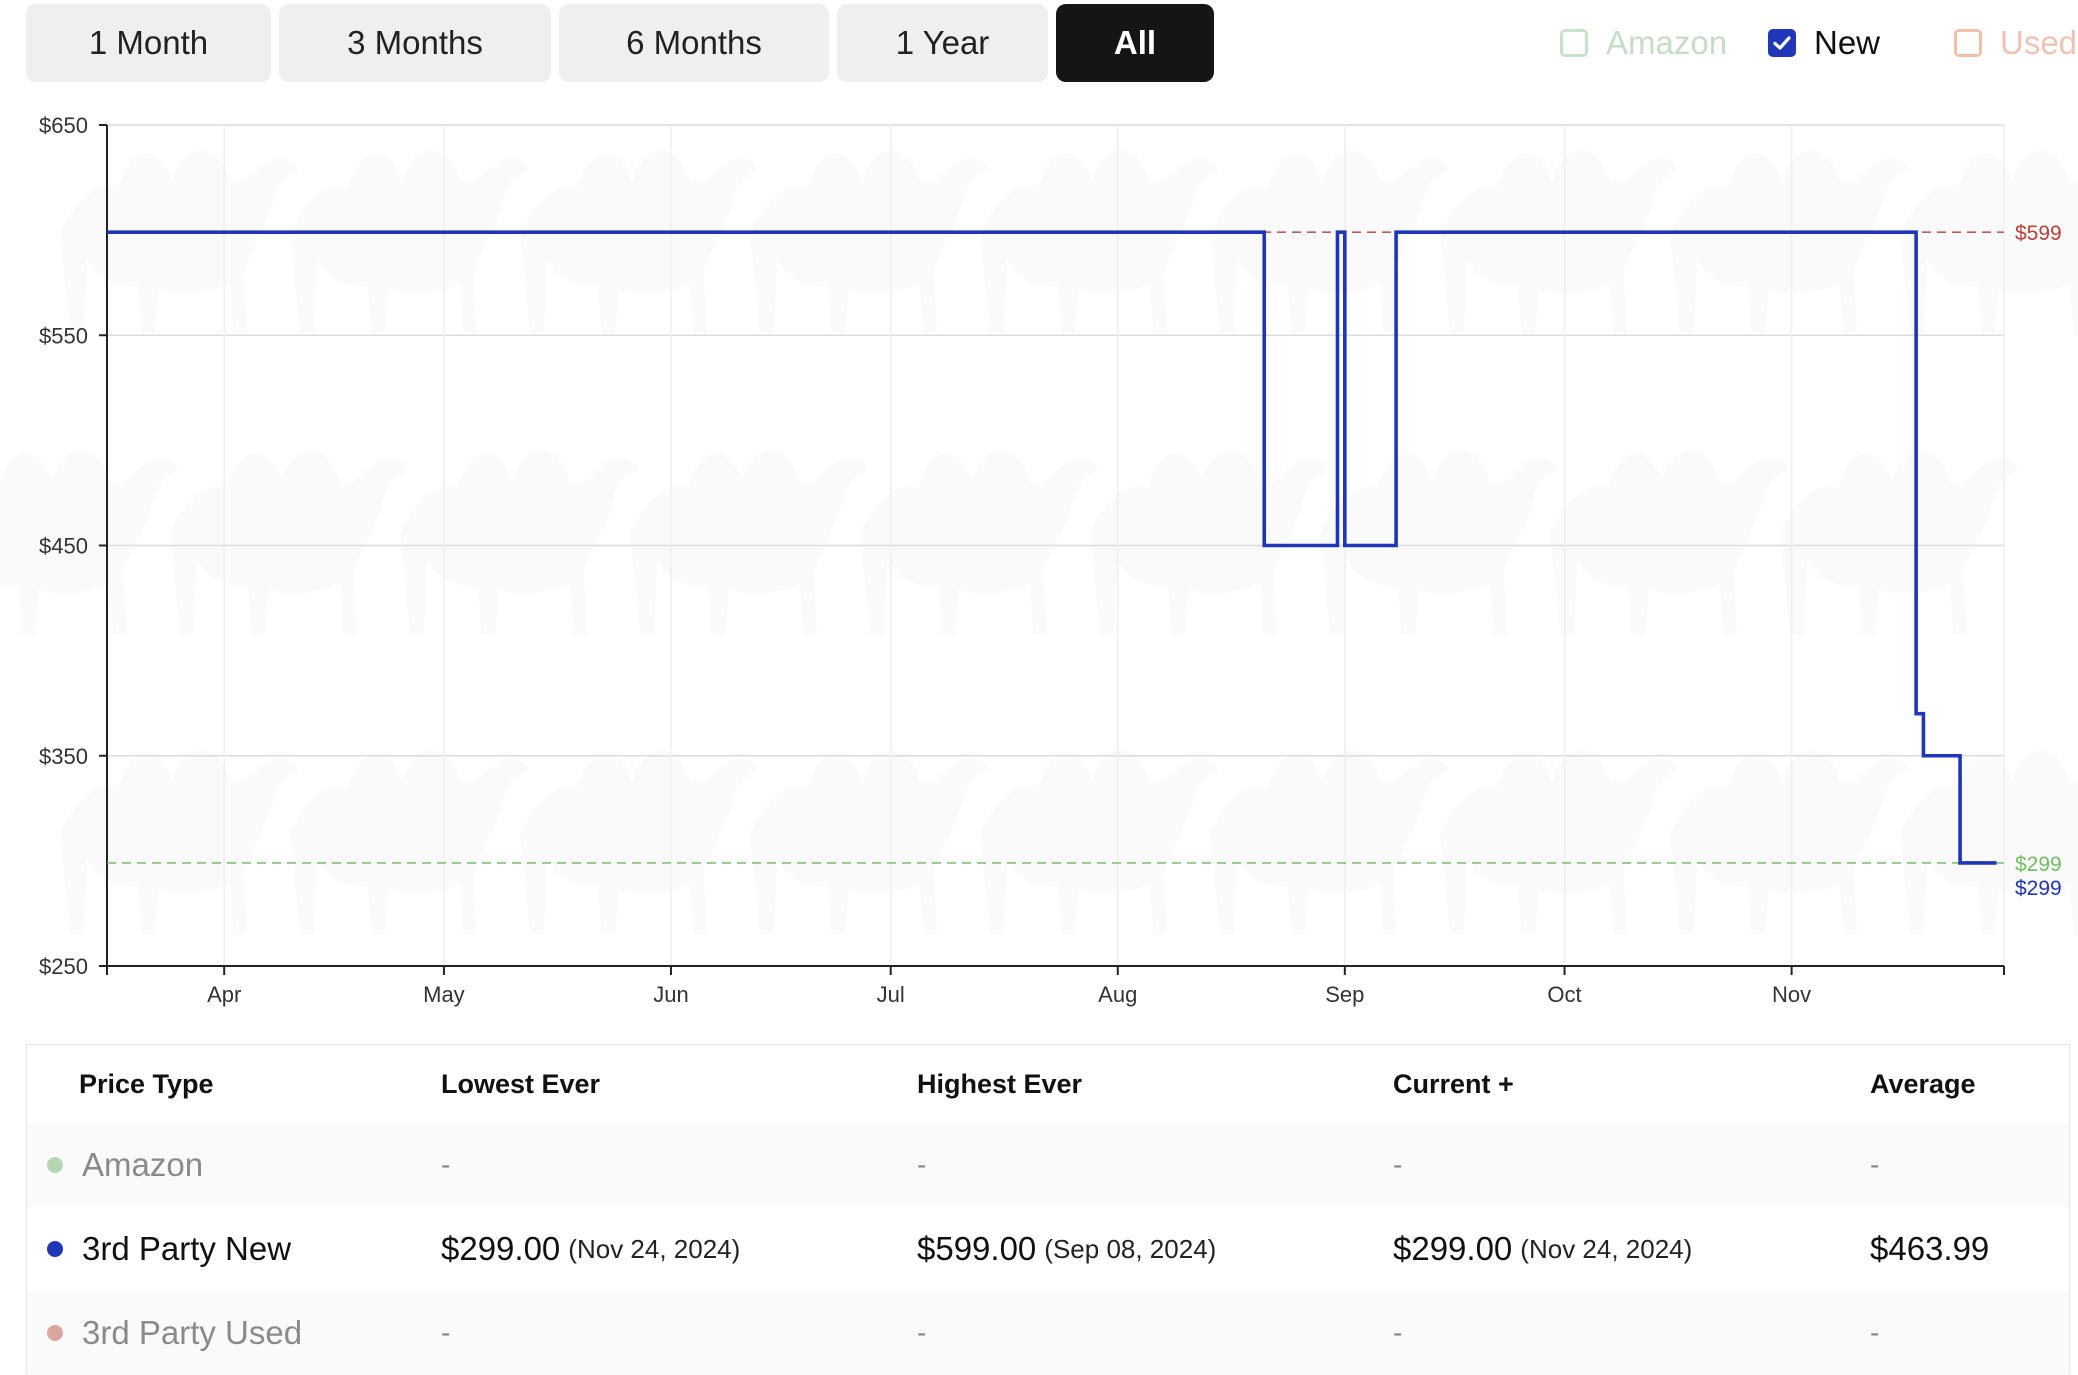 This screenshot has height=1375, width=2078. I want to click on x-axis: Apr May Jun Jul Aug Sep Oct Nov, so click(1055, 986).